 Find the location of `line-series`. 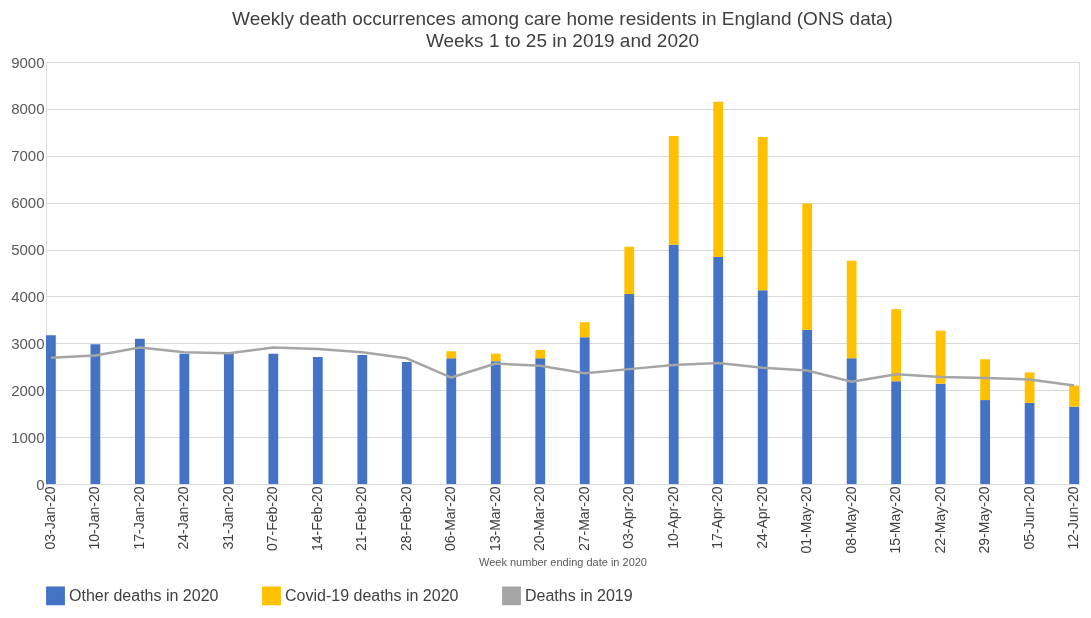

line-series is located at coordinates (562, 366).